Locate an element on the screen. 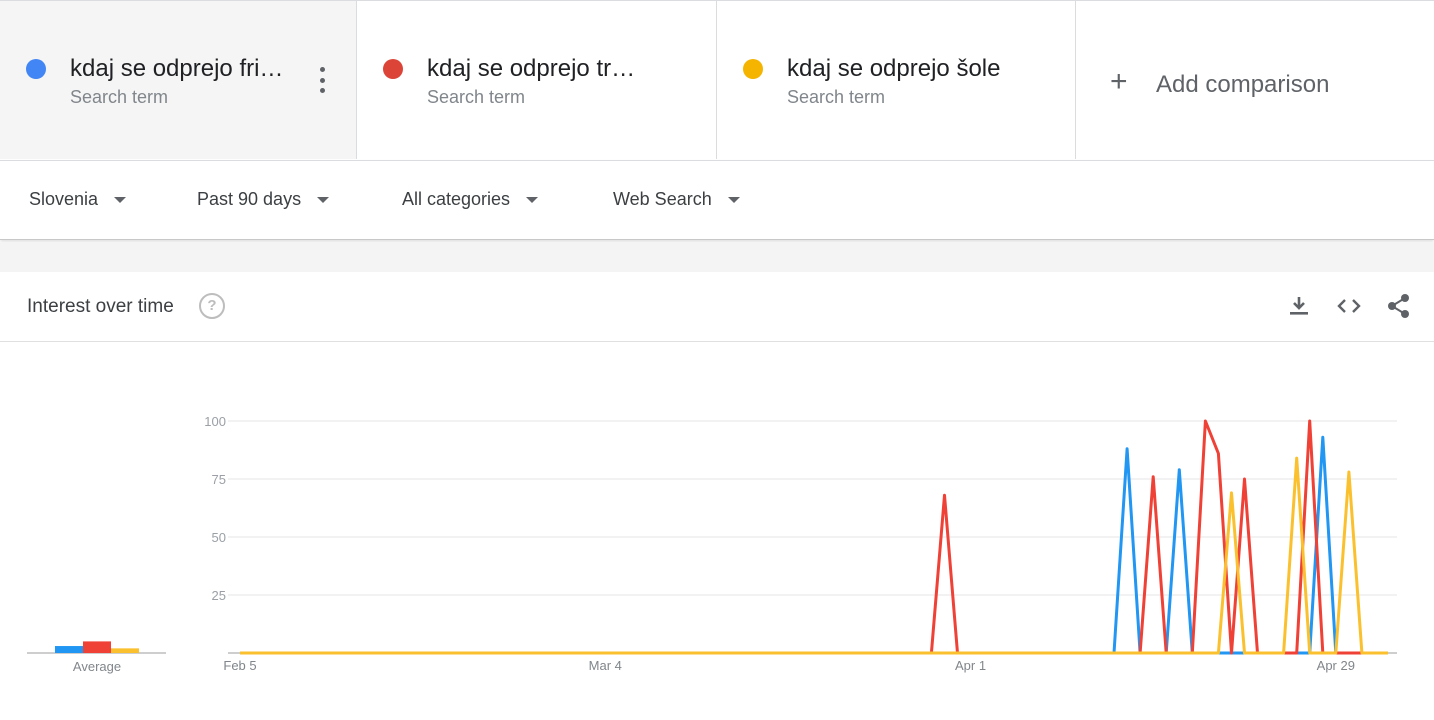 Image resolution: width=1434 pixels, height=720 pixels. more-vert-icon is located at coordinates (322, 80).